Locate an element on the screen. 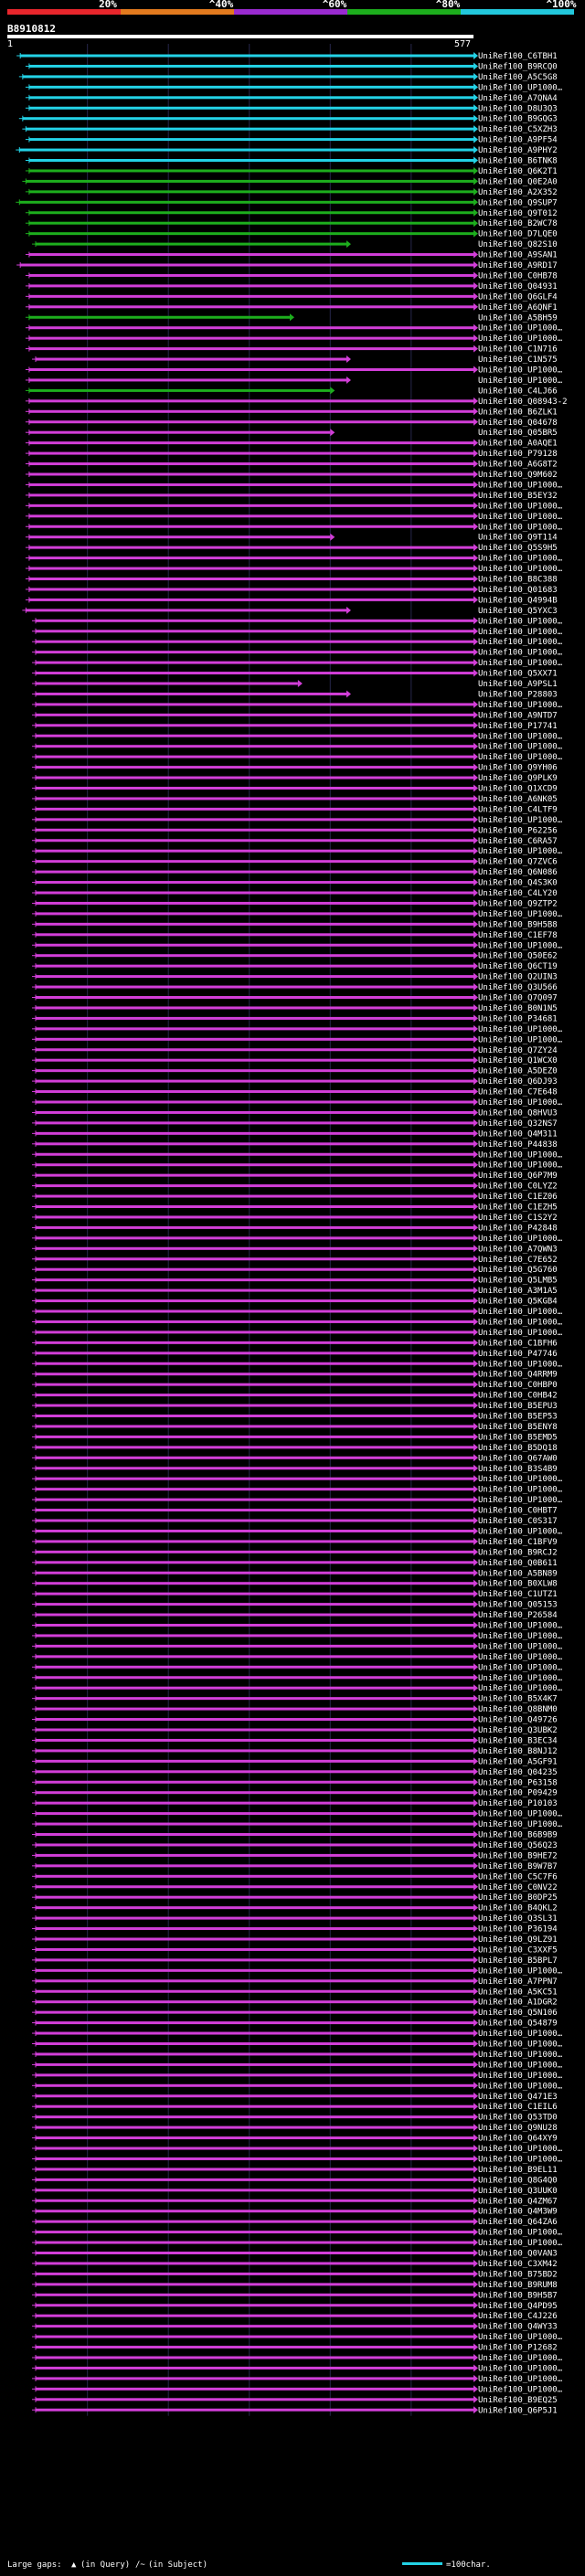  hit-label: UniRef100_Q5XX71 is located at coordinates (518, 674).